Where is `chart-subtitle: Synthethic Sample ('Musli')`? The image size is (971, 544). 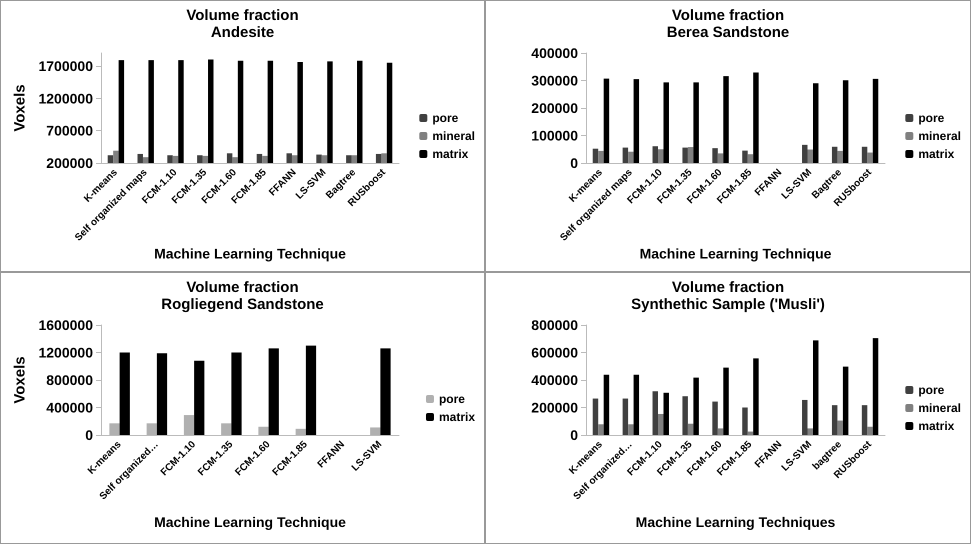 chart-subtitle: Synthethic Sample ('Musli') is located at coordinates (728, 304).